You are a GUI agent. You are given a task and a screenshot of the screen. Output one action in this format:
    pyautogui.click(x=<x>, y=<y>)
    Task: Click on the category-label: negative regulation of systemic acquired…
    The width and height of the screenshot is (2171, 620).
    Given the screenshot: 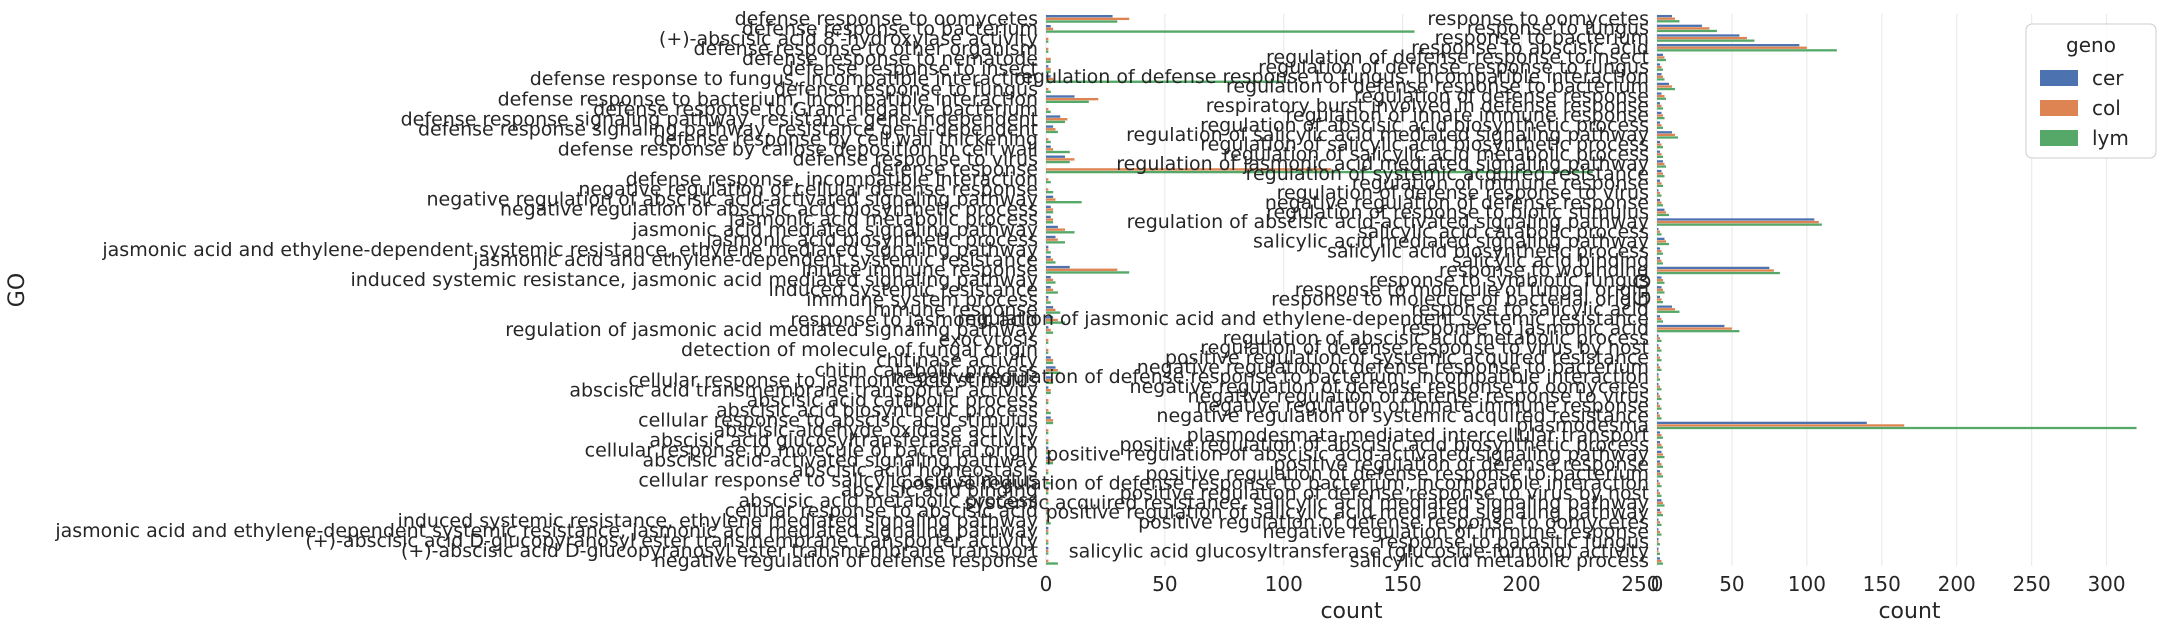 What is the action you would take?
    pyautogui.click(x=1402, y=416)
    